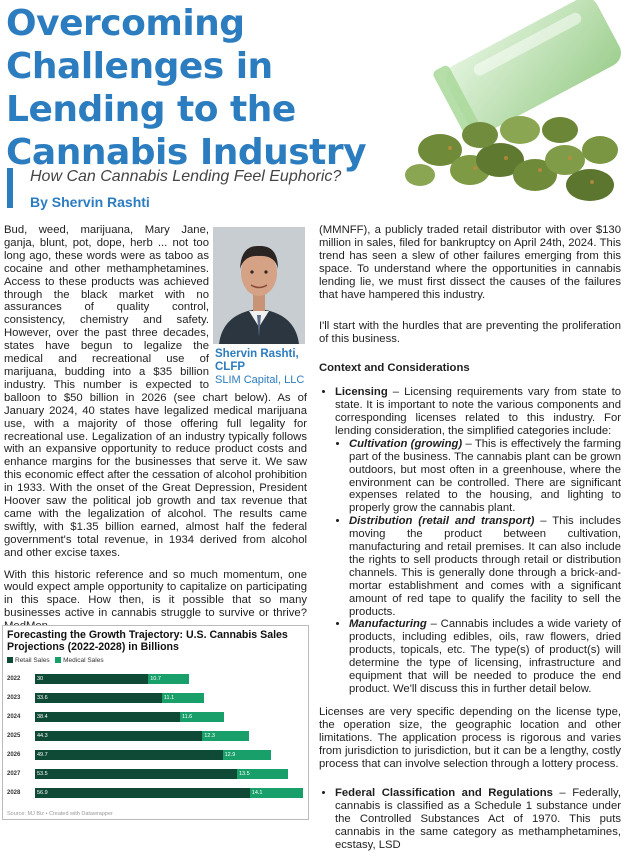 The height and width of the screenshot is (862, 627). What do you see at coordinates (10, 660) in the screenshot?
I see `legend-swatch-retail` at bounding box center [10, 660].